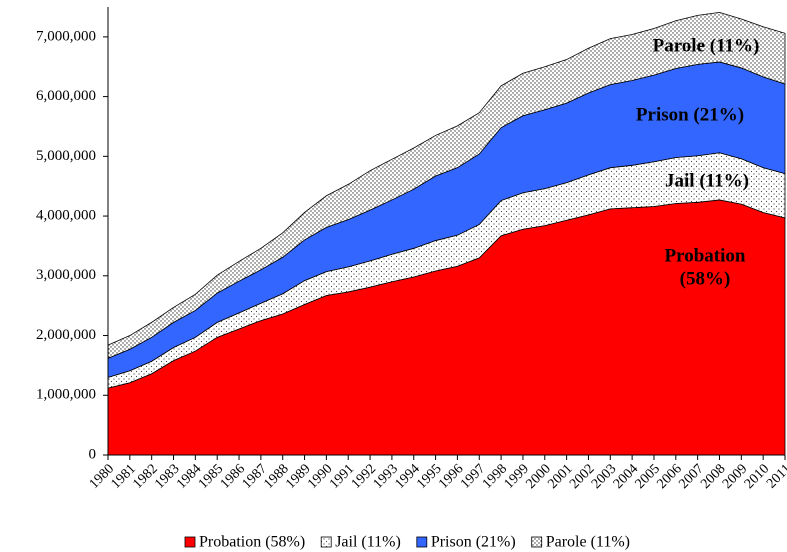 This screenshot has width=787, height=552. What do you see at coordinates (66, 36) in the screenshot?
I see `y-tick-label: 7,000,000` at bounding box center [66, 36].